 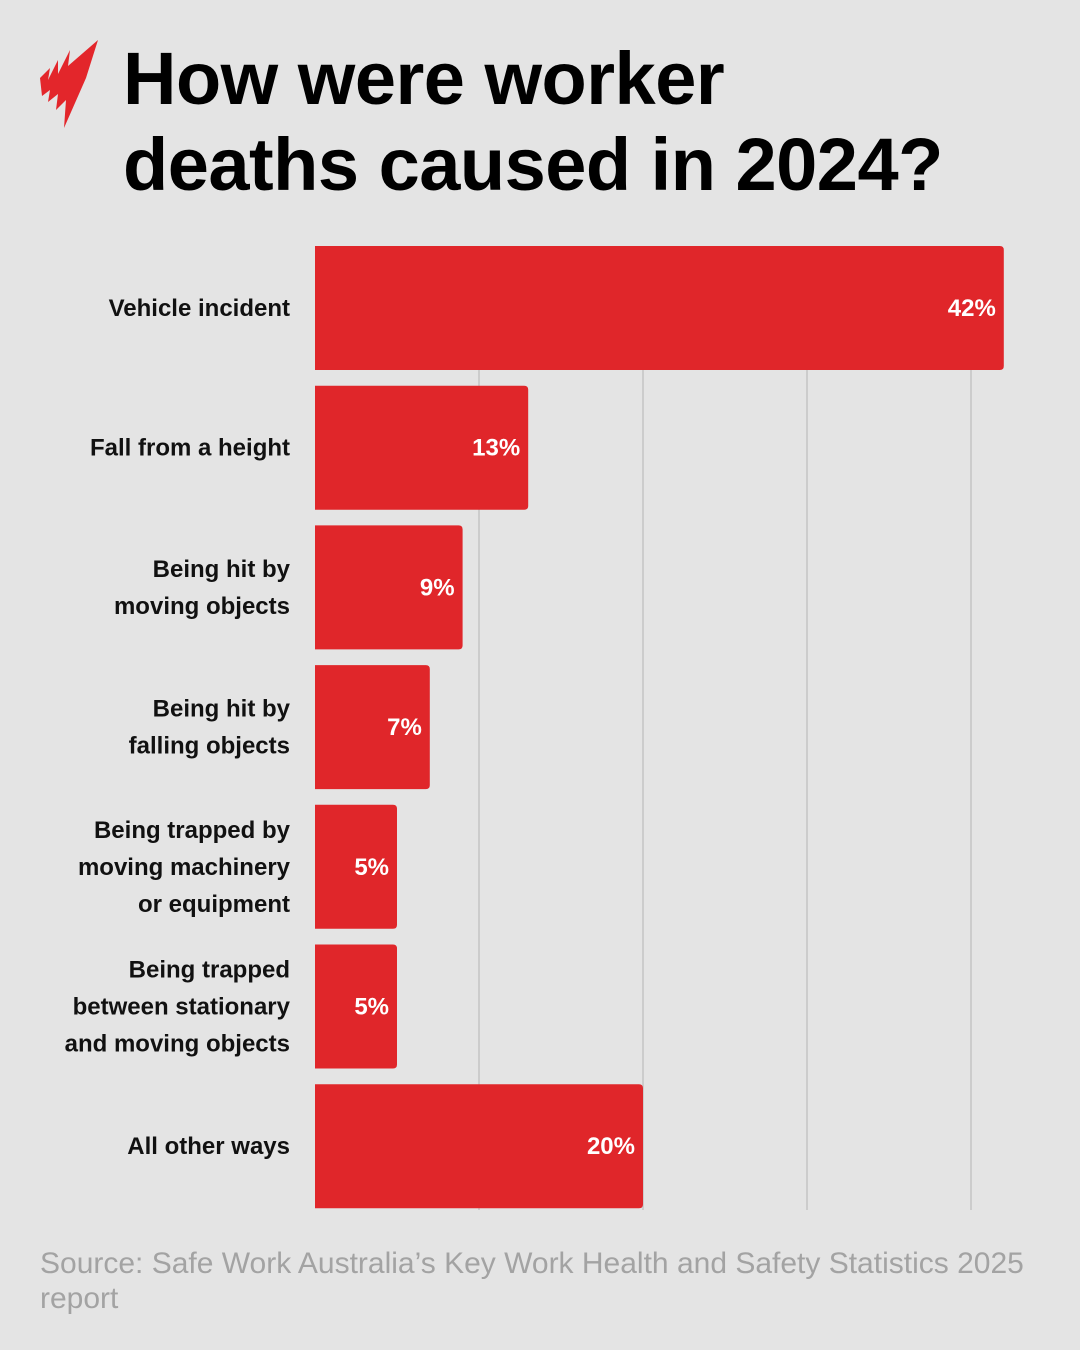 What do you see at coordinates (208, 1146) in the screenshot?
I see `category-label: All other ways` at bounding box center [208, 1146].